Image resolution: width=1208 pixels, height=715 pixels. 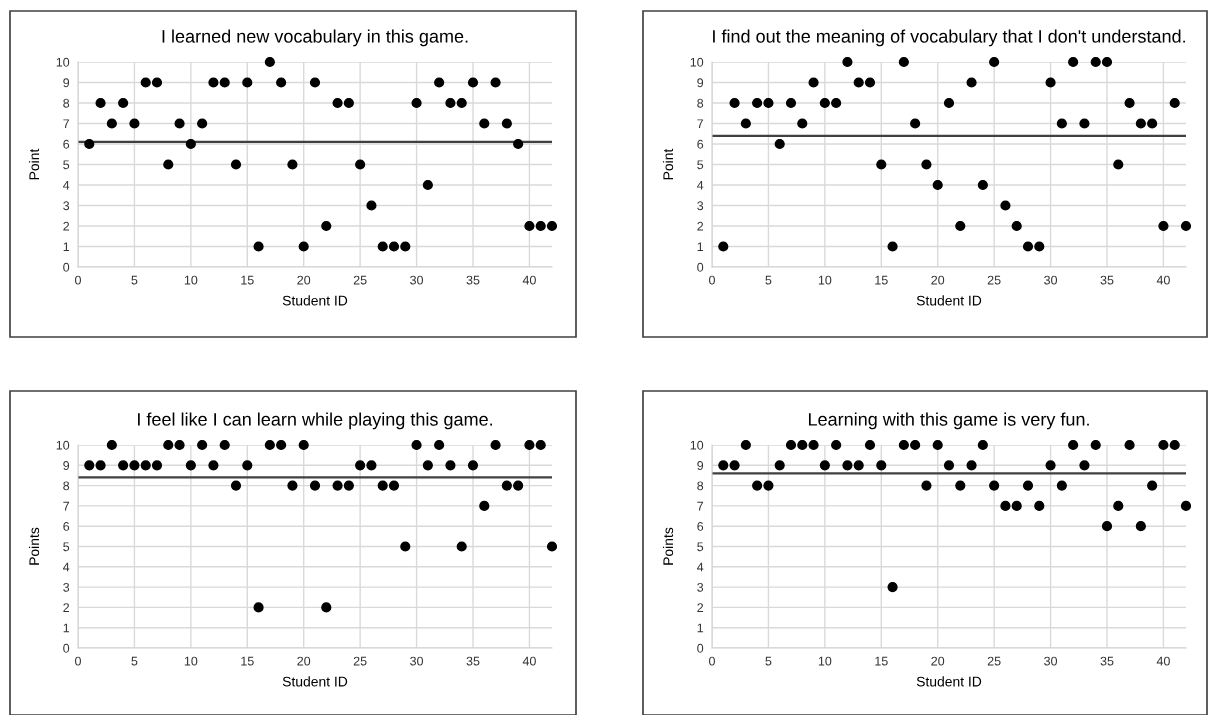 I want to click on chart-title: I feel like I can learn while playing this game., so click(x=315, y=421).